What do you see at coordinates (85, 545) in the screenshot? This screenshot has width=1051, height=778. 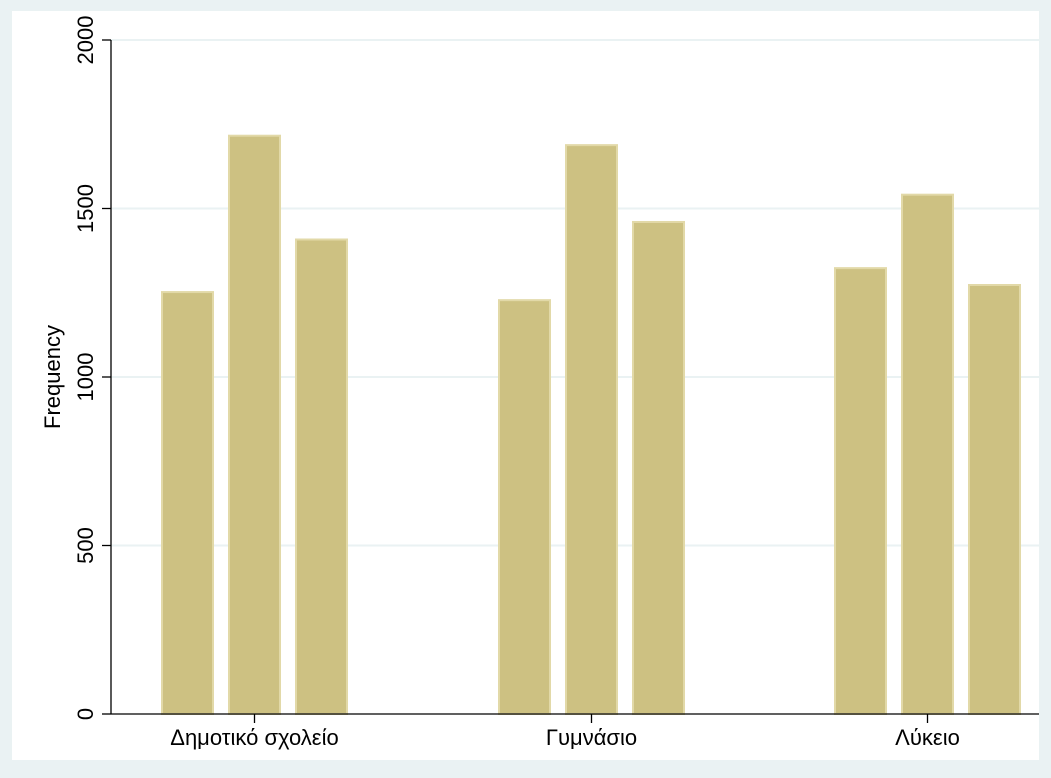 I see `y-tick-label-1: 500` at bounding box center [85, 545].